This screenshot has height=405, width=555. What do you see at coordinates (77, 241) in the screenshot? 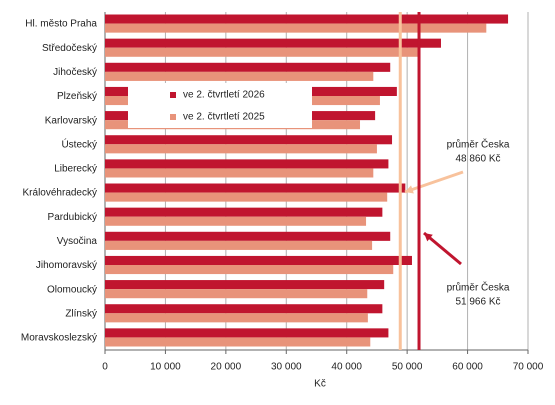
I see `y-tick-label: Vysočina` at bounding box center [77, 241].